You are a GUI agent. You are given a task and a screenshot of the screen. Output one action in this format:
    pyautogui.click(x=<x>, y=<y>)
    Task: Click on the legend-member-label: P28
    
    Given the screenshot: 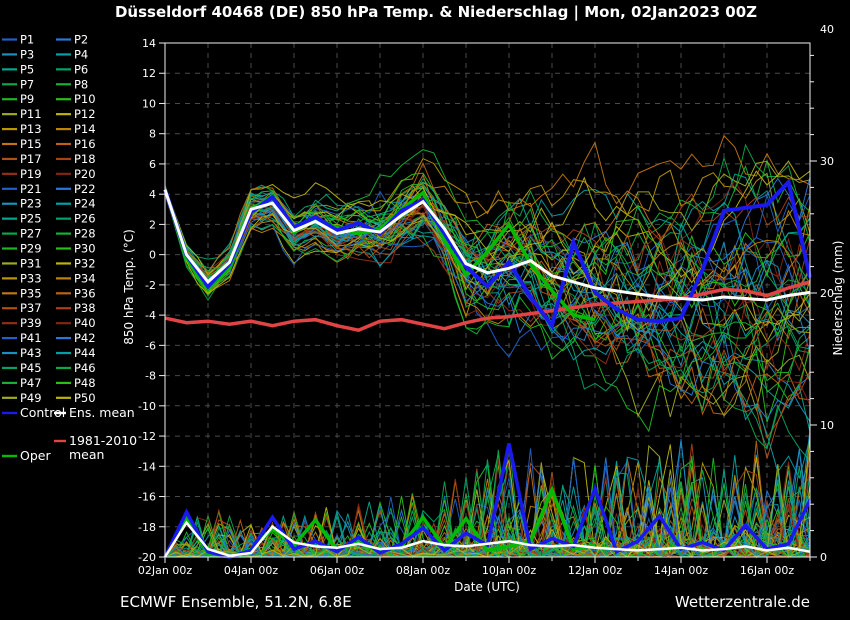 What is the action you would take?
    pyautogui.click(x=85, y=234)
    